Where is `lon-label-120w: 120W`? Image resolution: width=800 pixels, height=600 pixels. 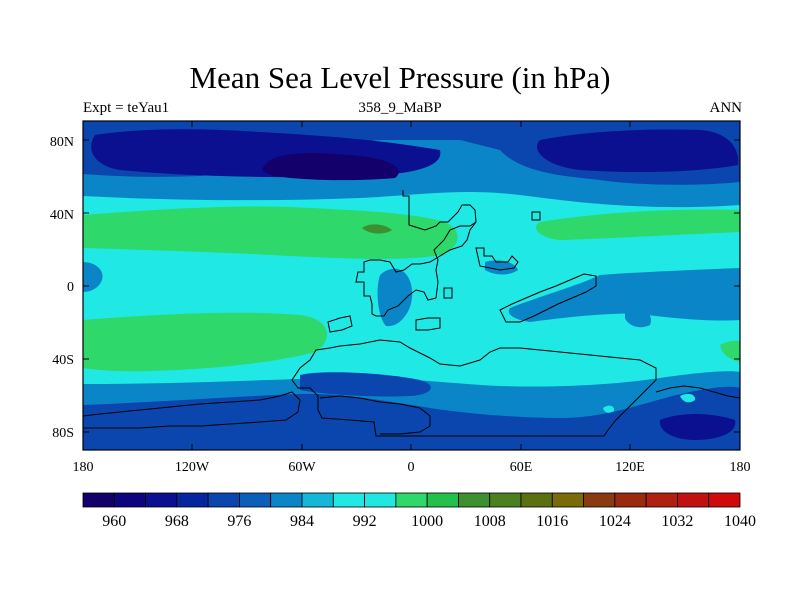 lon-label-120w: 120W is located at coordinates (192, 467).